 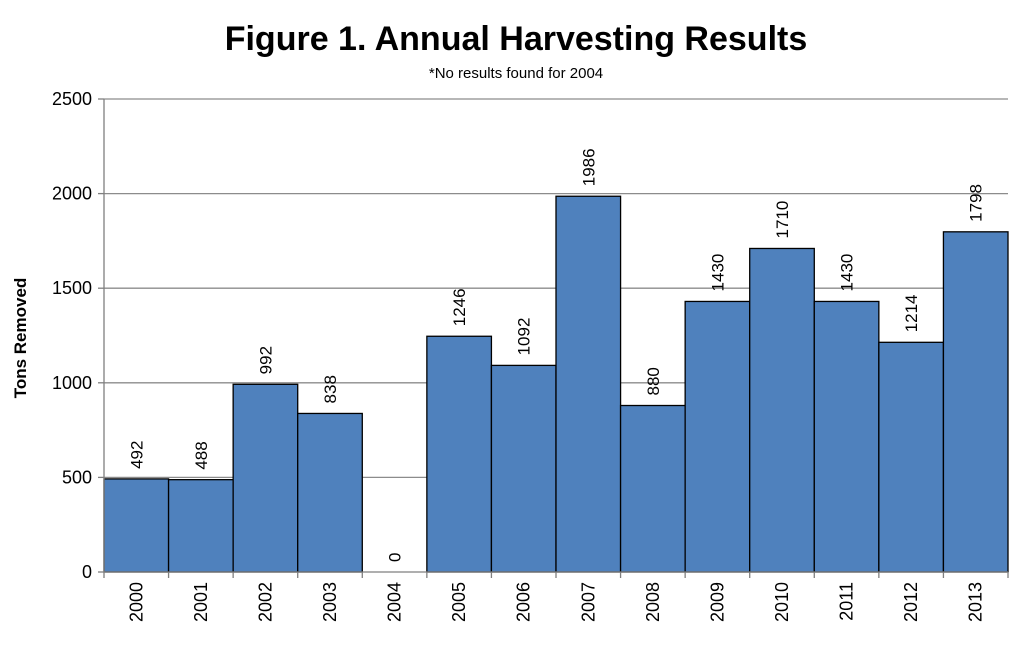 What do you see at coordinates (976, 602) in the screenshot?
I see `x-tick-label: 2013` at bounding box center [976, 602].